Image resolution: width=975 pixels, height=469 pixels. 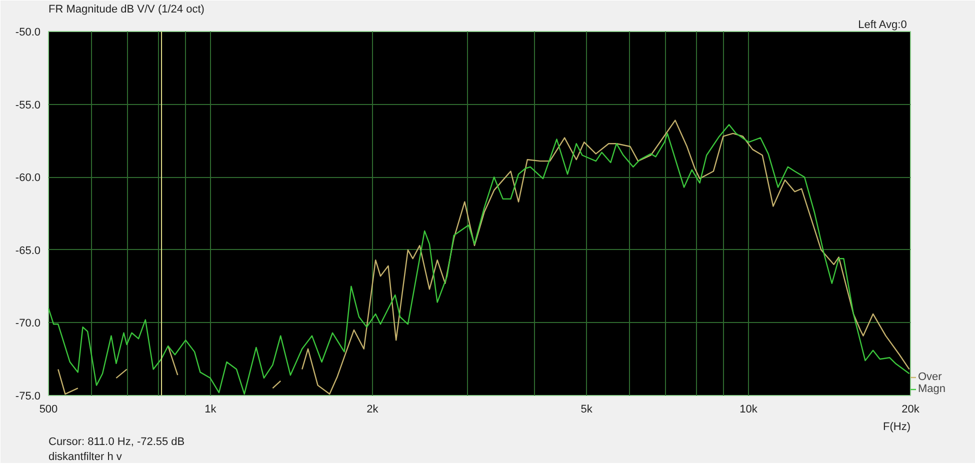 What do you see at coordinates (48, 410) in the screenshot?
I see `x-tick-label: 500` at bounding box center [48, 410].